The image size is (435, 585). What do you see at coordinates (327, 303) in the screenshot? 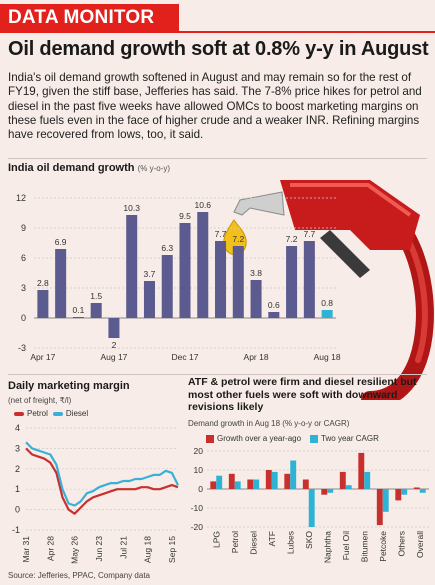
I see `data-label: 0.8` at bounding box center [327, 303].